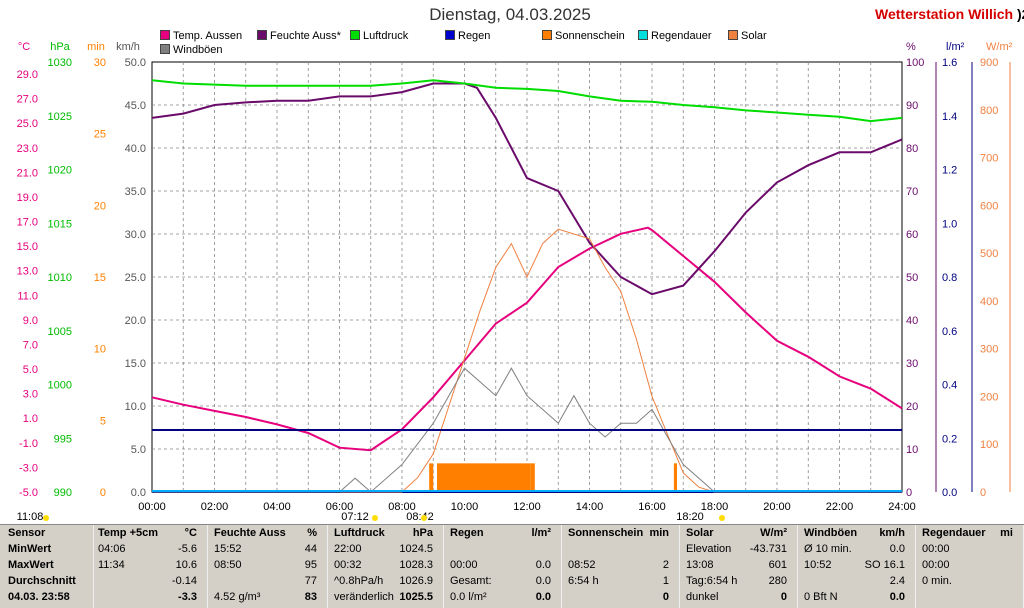 This screenshot has width=1024, height=608. I want to click on legend-item: Temp. Aussen, so click(201, 36).